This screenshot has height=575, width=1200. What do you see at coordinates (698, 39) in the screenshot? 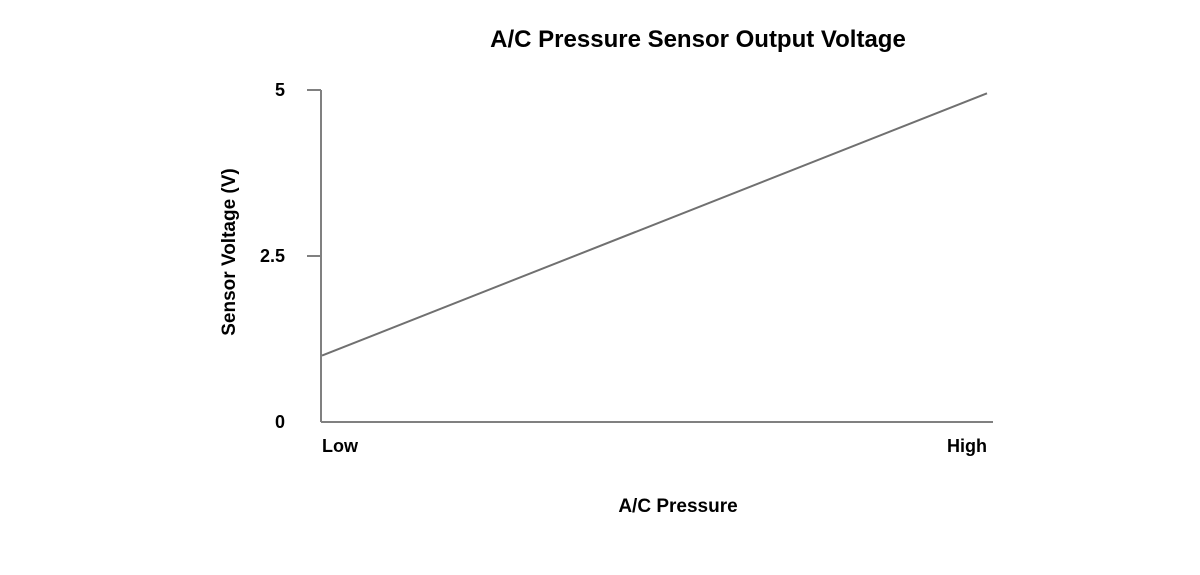
I see `chart-title: A/C Pressure Sensor Output Voltage` at bounding box center [698, 39].